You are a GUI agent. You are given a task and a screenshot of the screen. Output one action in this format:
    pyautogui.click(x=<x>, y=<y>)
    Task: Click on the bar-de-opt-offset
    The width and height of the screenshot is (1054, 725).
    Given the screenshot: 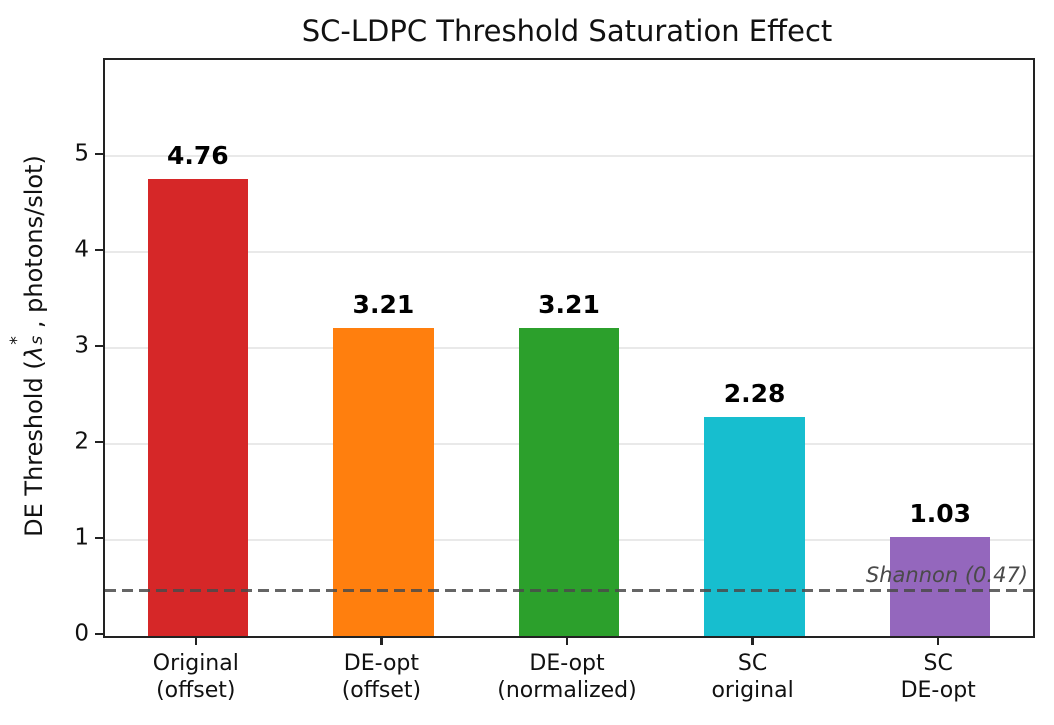 What is the action you would take?
    pyautogui.click(x=383, y=481)
    